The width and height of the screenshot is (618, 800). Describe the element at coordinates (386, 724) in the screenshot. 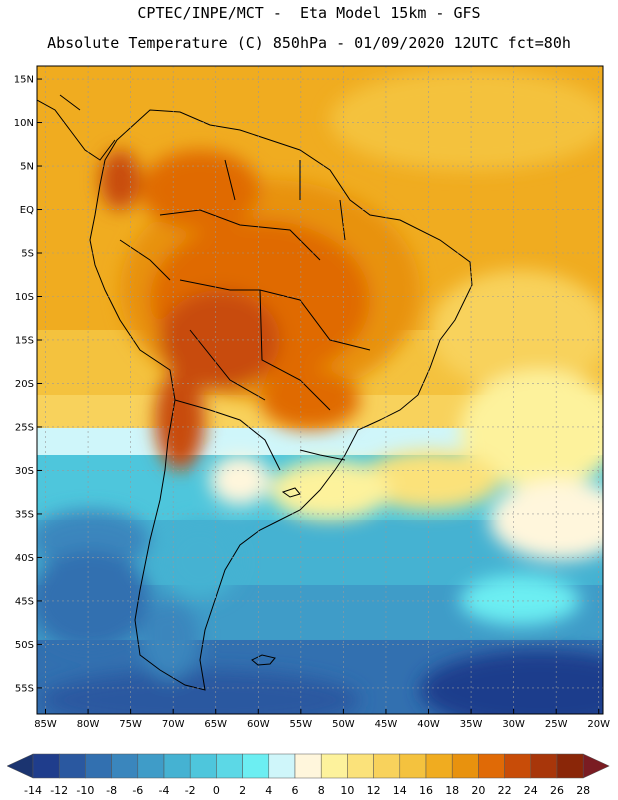

I see `lon-label: 45W` at that location.